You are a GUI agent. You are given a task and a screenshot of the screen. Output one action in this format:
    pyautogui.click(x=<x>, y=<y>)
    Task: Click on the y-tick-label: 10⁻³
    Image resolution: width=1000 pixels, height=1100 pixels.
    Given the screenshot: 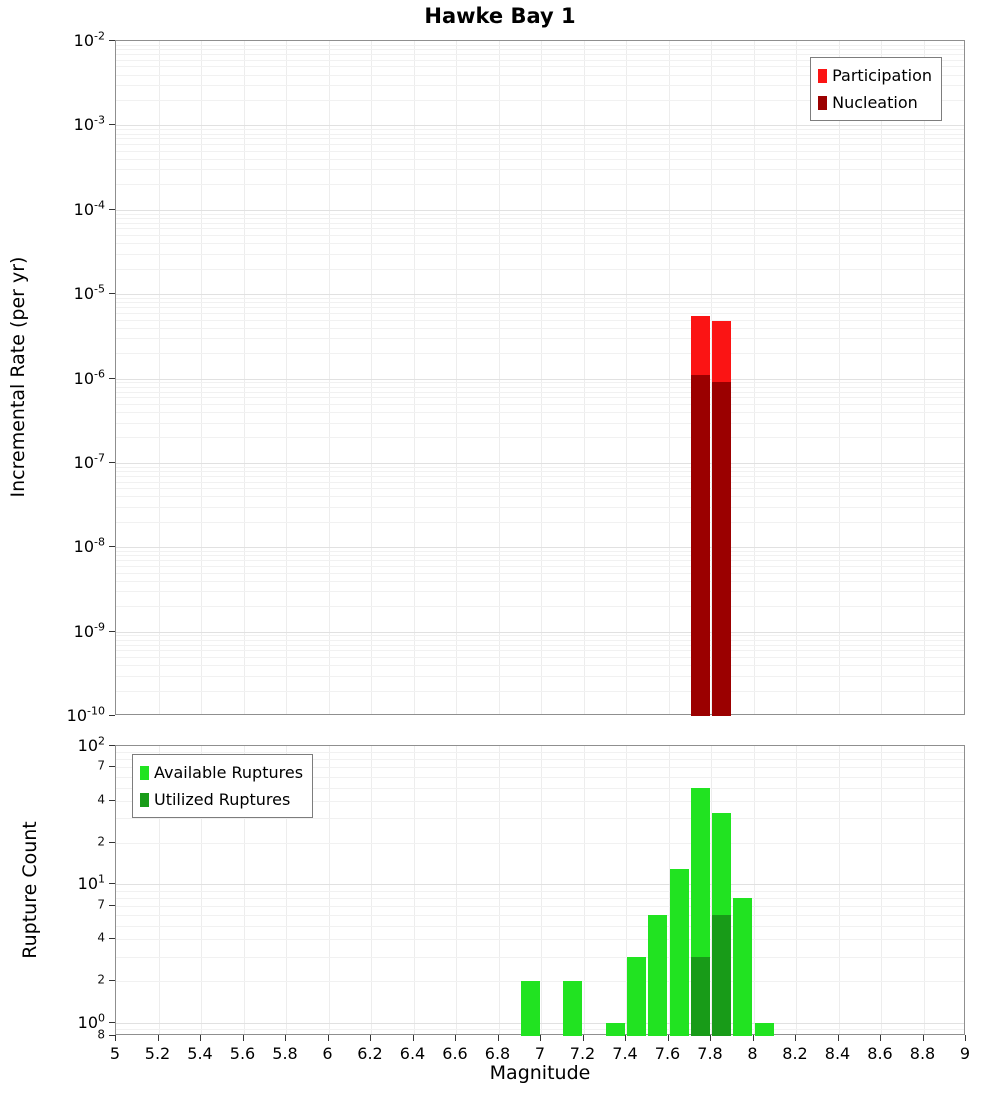 What is the action you would take?
    pyautogui.click(x=89, y=124)
    